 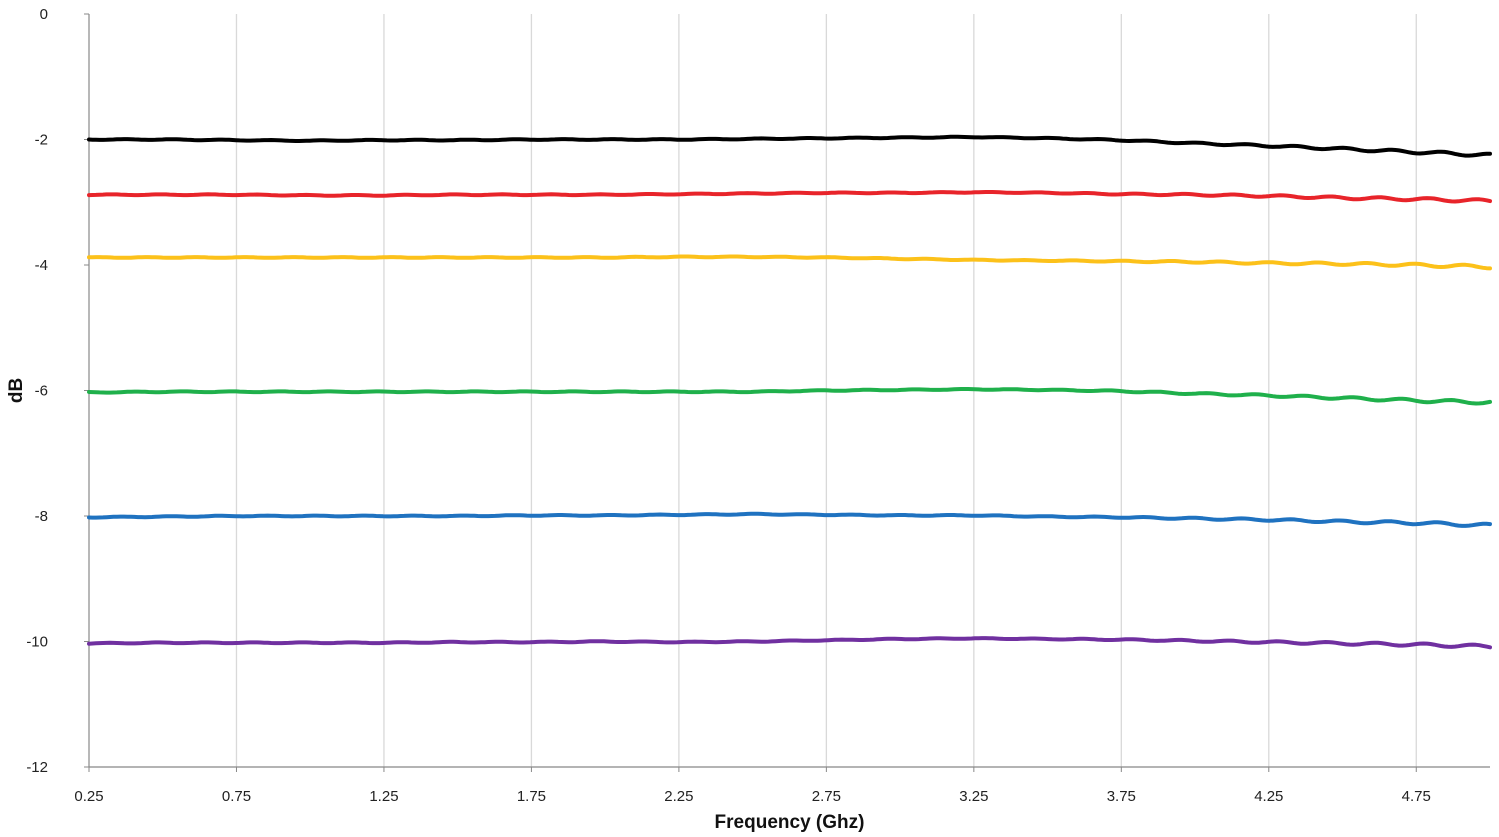 I want to click on y-tick-label: -6, so click(x=41, y=391).